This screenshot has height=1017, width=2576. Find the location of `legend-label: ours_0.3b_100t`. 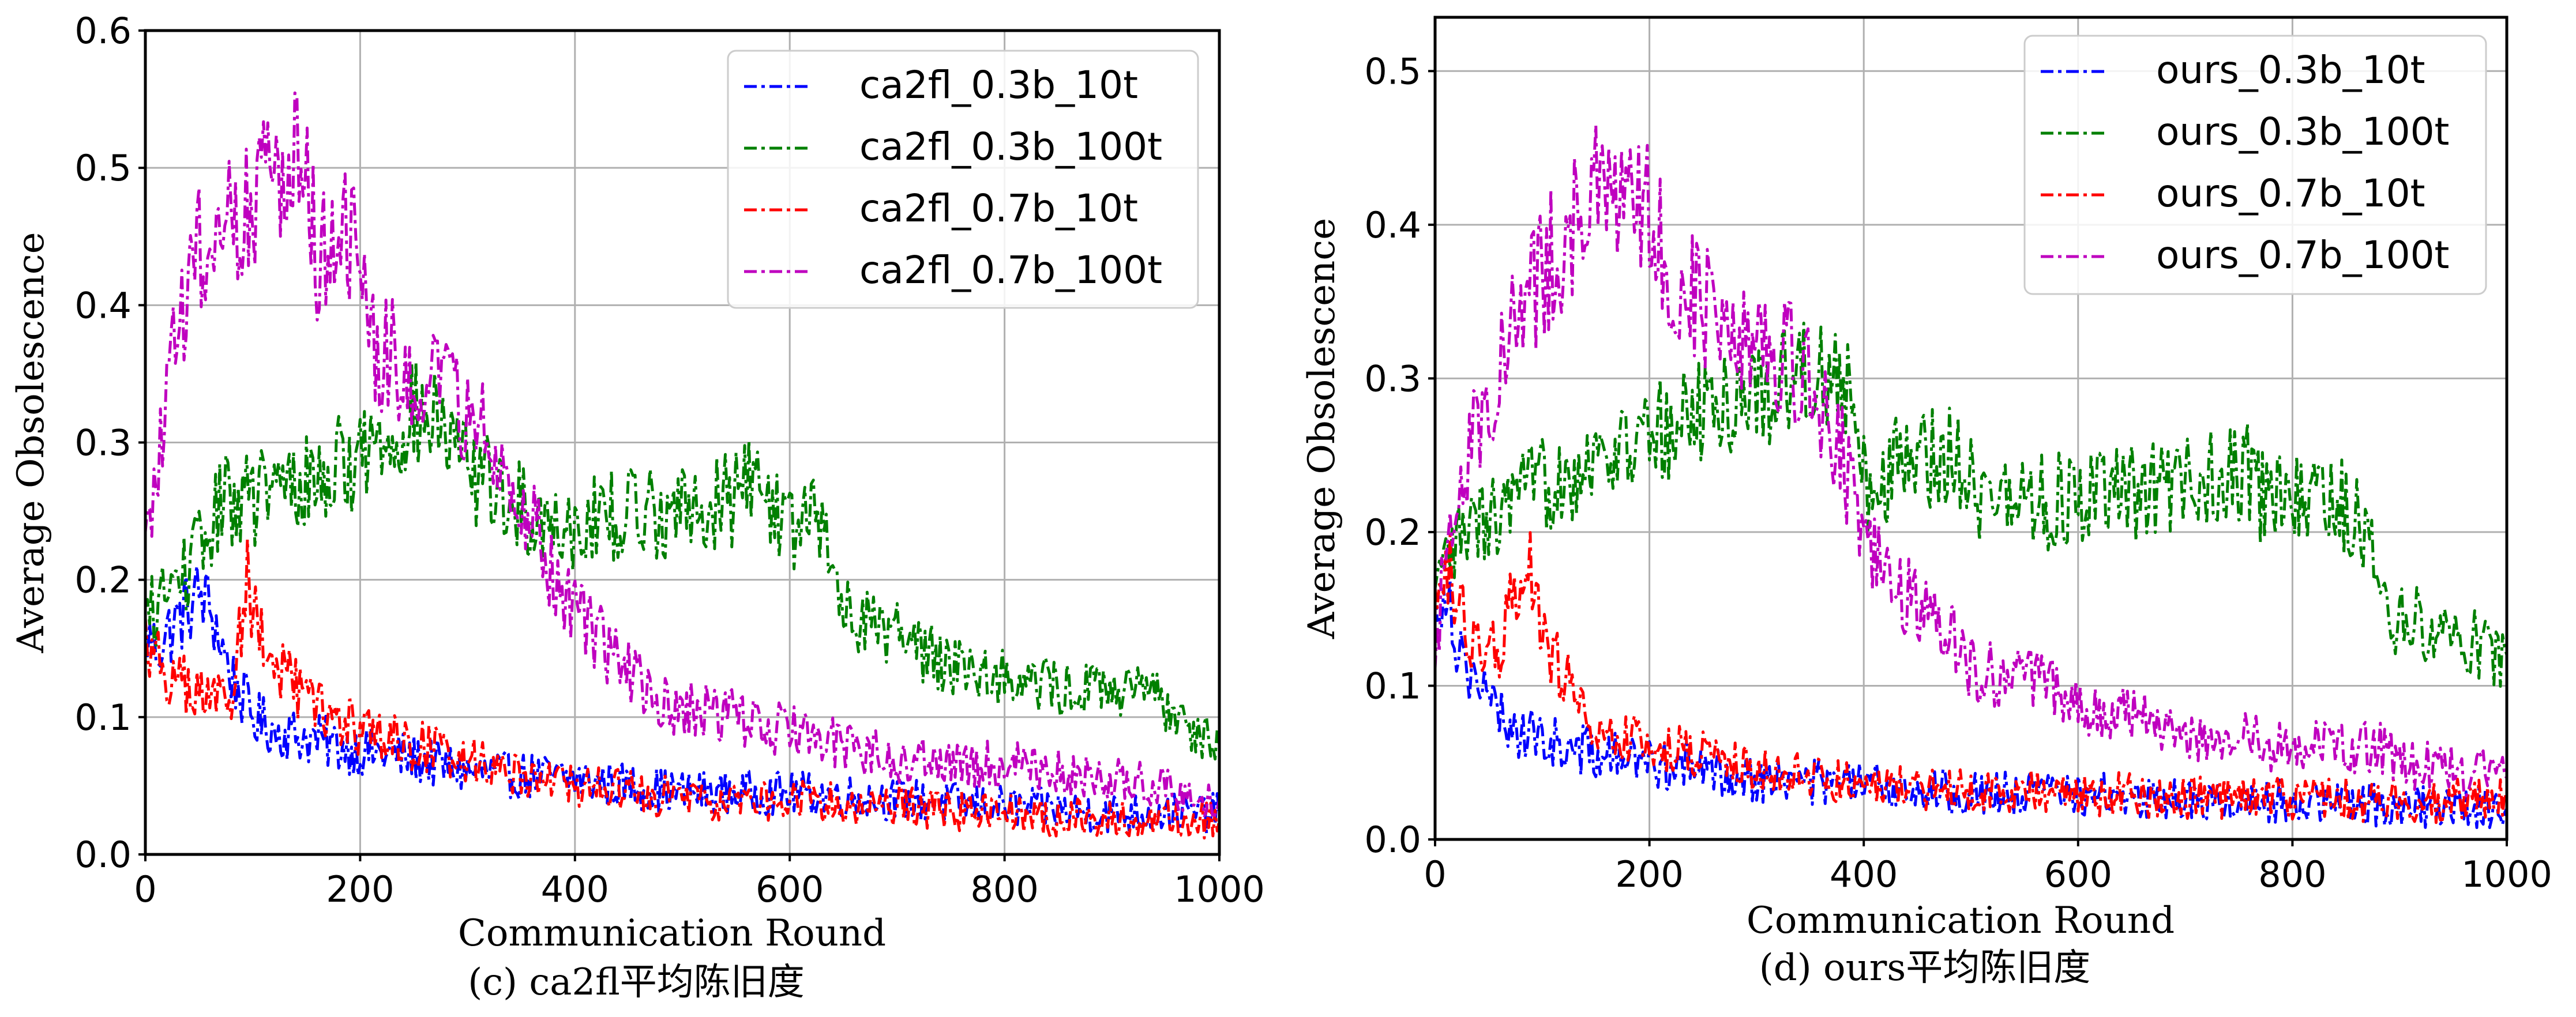

legend-label: ours_0.3b_100t is located at coordinates (2302, 132).